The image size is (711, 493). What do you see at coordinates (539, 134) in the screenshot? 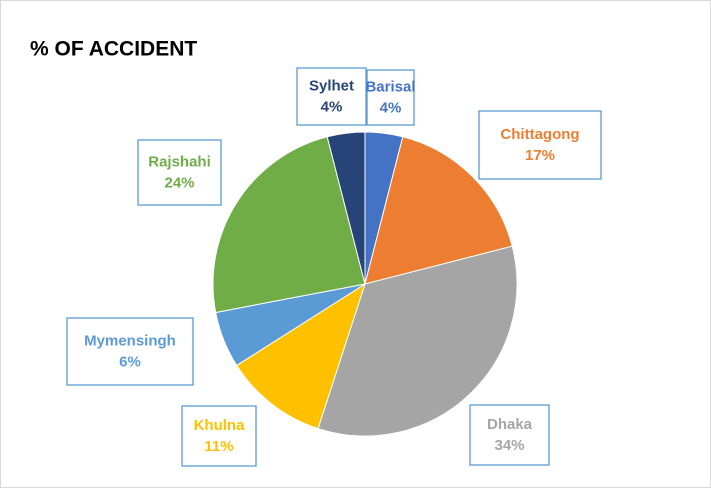
I see `category-label: Chittagong` at bounding box center [539, 134].